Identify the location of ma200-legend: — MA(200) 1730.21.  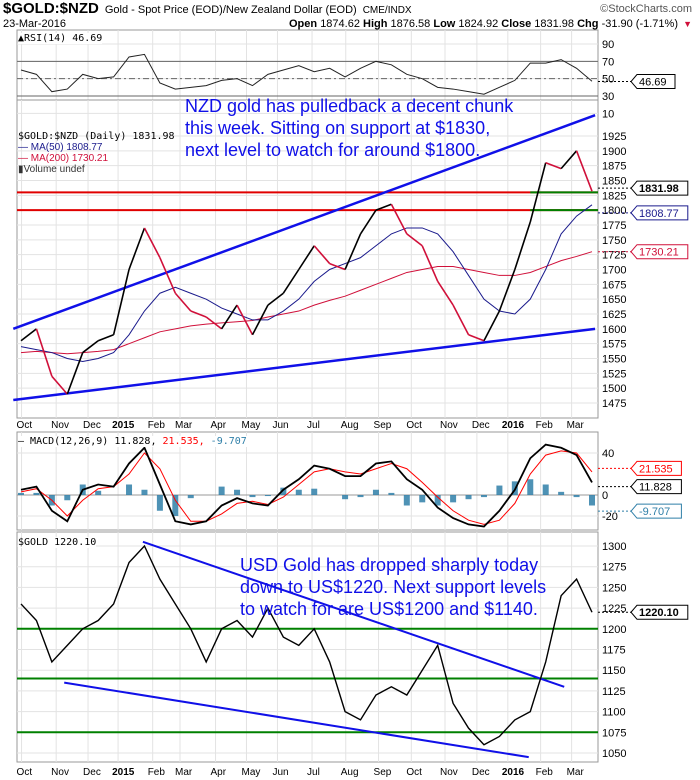
(63, 158).